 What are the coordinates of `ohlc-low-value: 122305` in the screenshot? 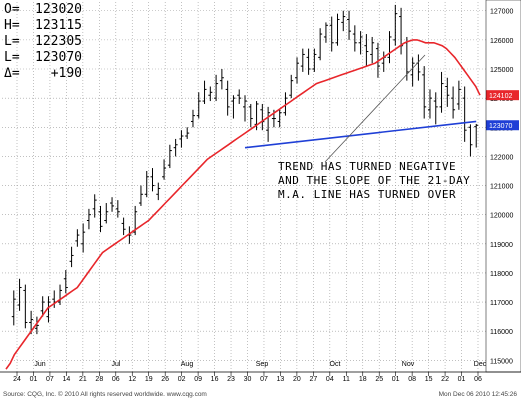 It's located at (58, 41).